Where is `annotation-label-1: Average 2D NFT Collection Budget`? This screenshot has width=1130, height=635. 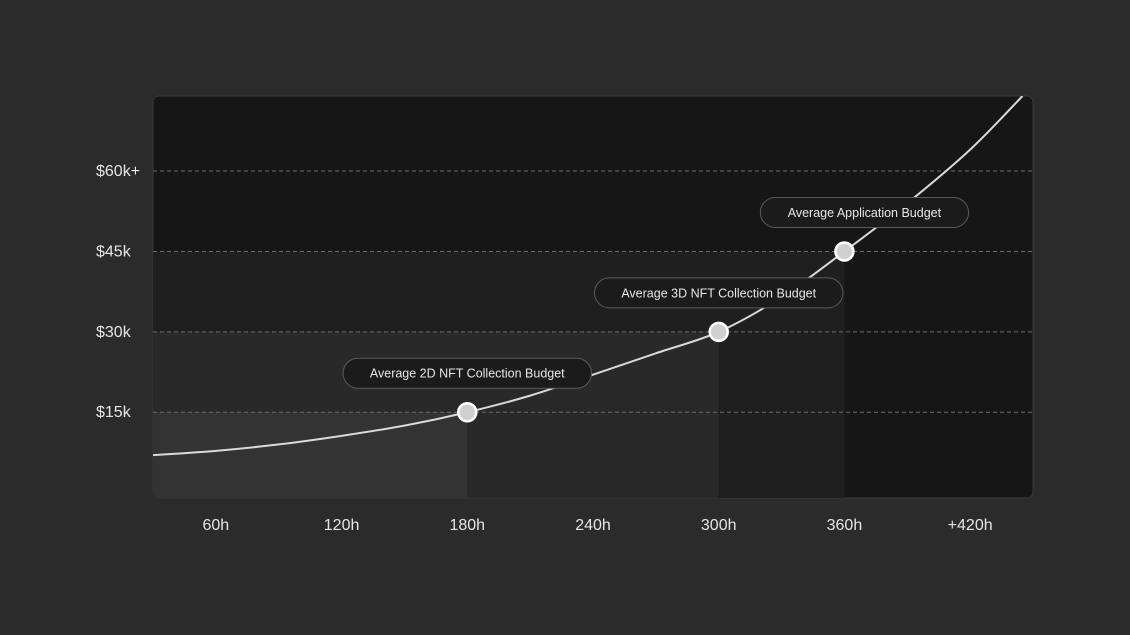
annotation-label-1: Average 2D NFT Collection Budget is located at coordinates (467, 374).